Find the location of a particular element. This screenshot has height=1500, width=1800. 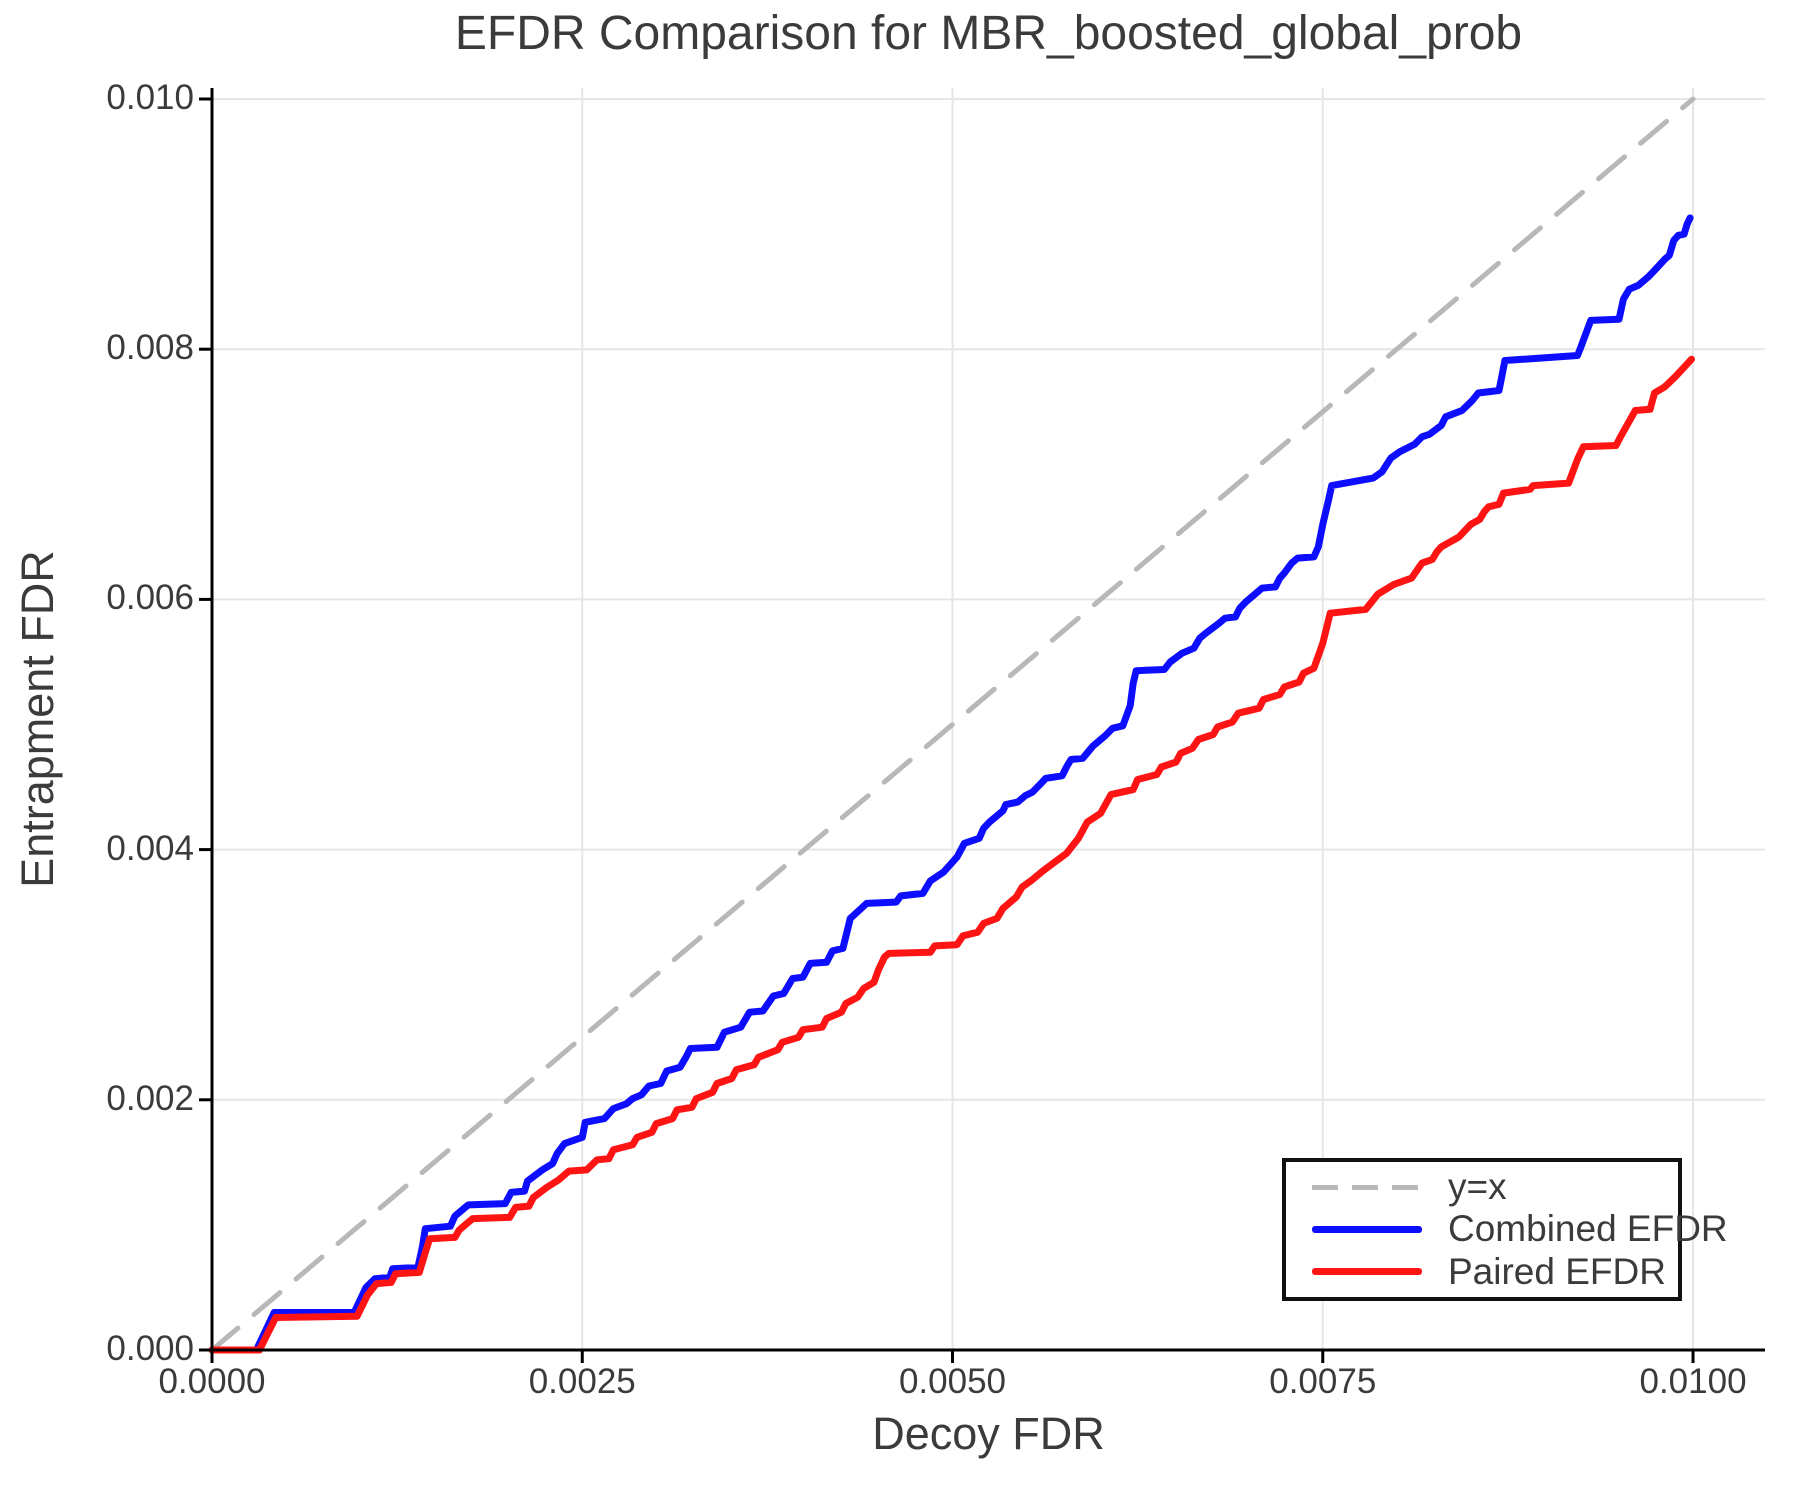

blue-line-sample-icon is located at coordinates (1367, 1229).